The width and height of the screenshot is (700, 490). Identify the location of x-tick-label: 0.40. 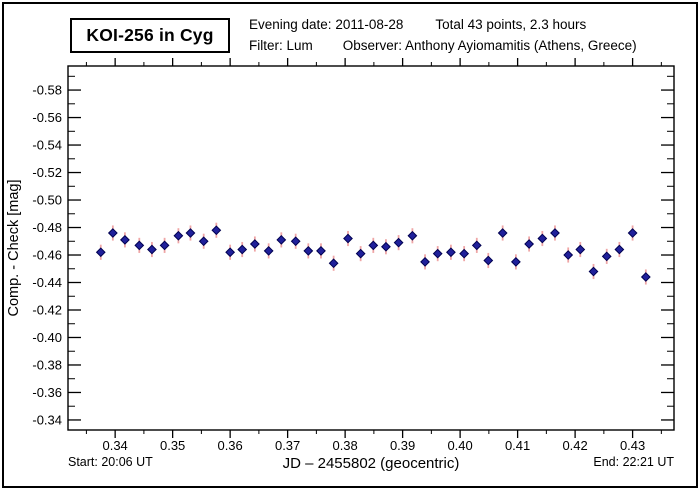
(459, 445).